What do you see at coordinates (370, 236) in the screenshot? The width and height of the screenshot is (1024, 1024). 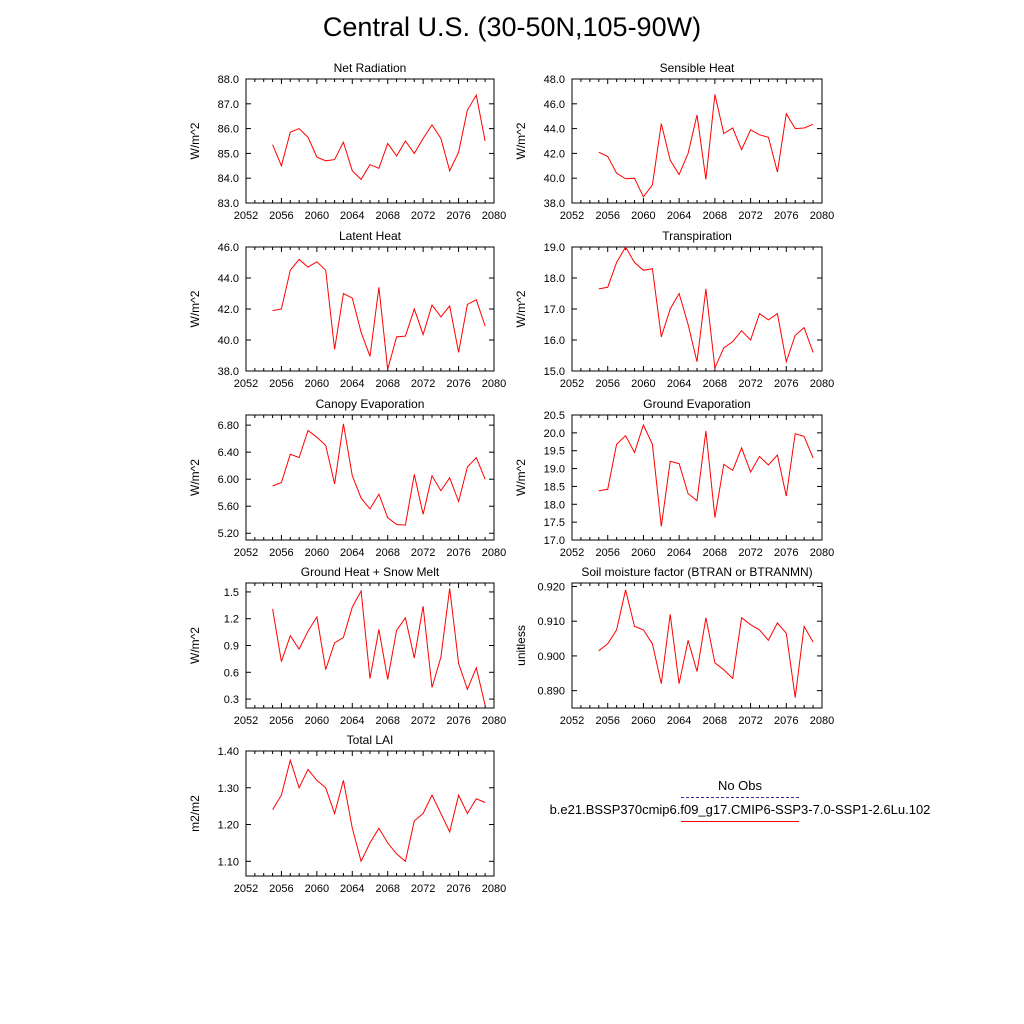 I see `plot-title: Latent Heat` at bounding box center [370, 236].